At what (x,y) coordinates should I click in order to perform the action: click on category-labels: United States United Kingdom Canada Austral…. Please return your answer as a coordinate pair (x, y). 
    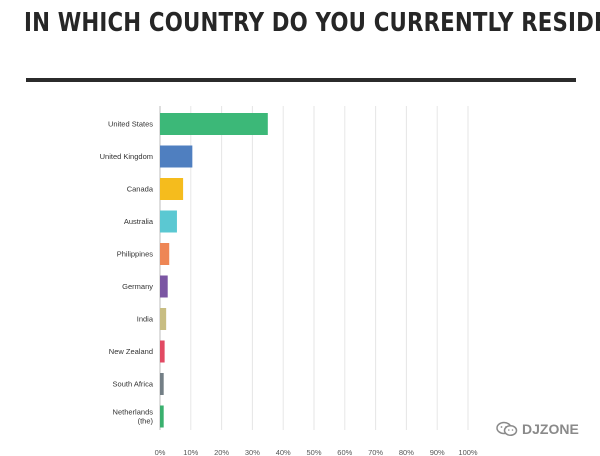
    Looking at the image, I should click on (127, 273).